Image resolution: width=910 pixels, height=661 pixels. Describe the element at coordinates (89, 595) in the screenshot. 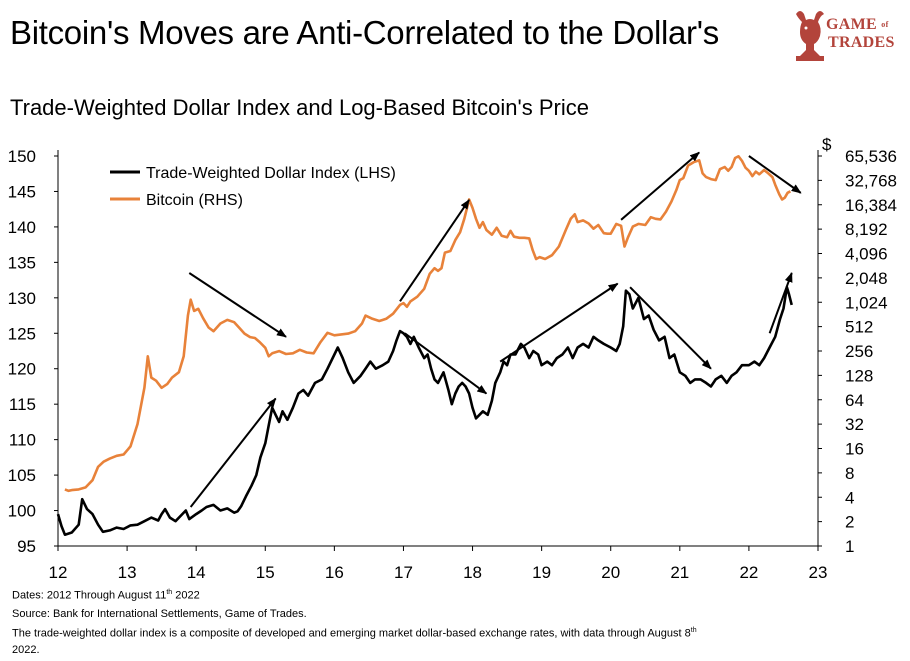

I see `footer-dates-prefix: Dates: 2012 Through August 11` at that location.